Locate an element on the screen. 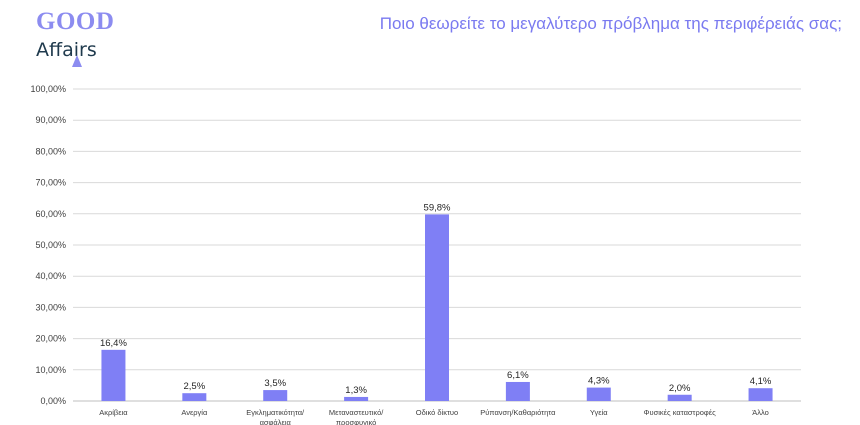 The image size is (860, 425). data-label: 3,5% is located at coordinates (275, 383).